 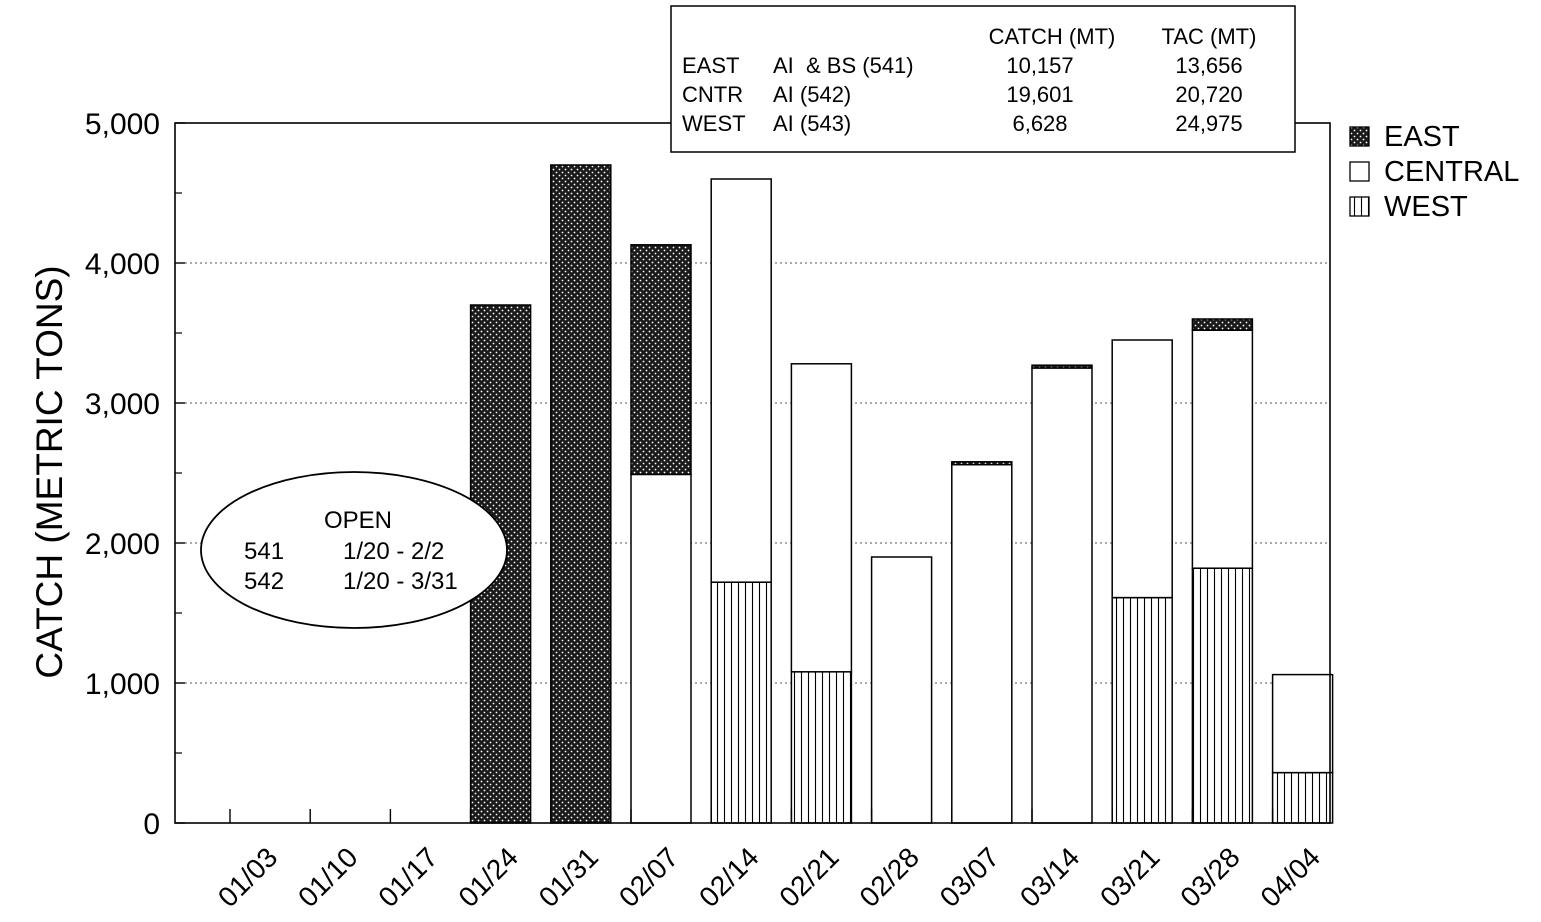 I want to click on y-tick-label: 1,000, so click(x=122, y=684).